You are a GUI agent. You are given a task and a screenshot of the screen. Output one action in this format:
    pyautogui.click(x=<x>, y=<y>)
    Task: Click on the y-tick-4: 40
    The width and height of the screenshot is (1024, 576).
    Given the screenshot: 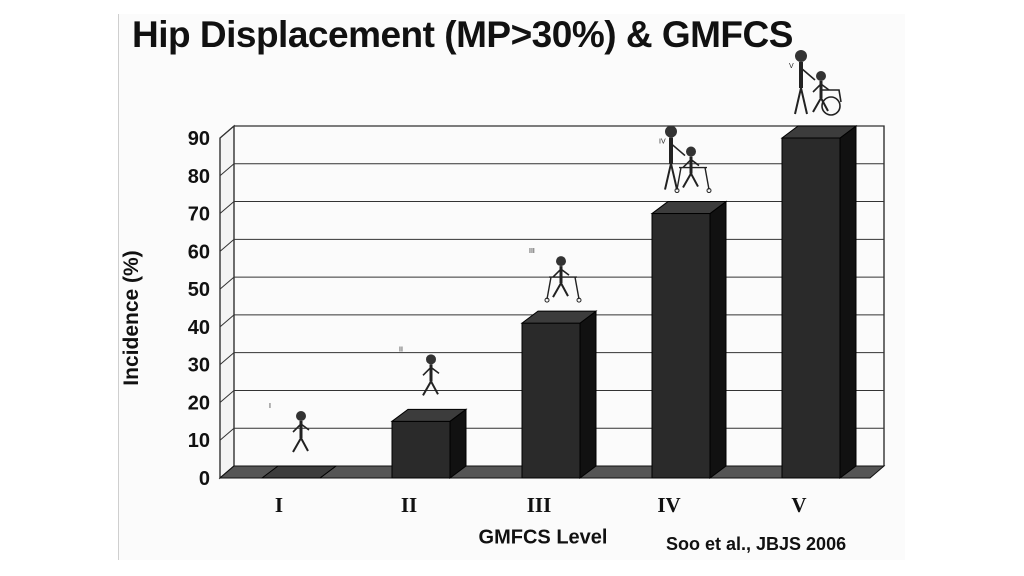 What is the action you would take?
    pyautogui.click(x=199, y=328)
    